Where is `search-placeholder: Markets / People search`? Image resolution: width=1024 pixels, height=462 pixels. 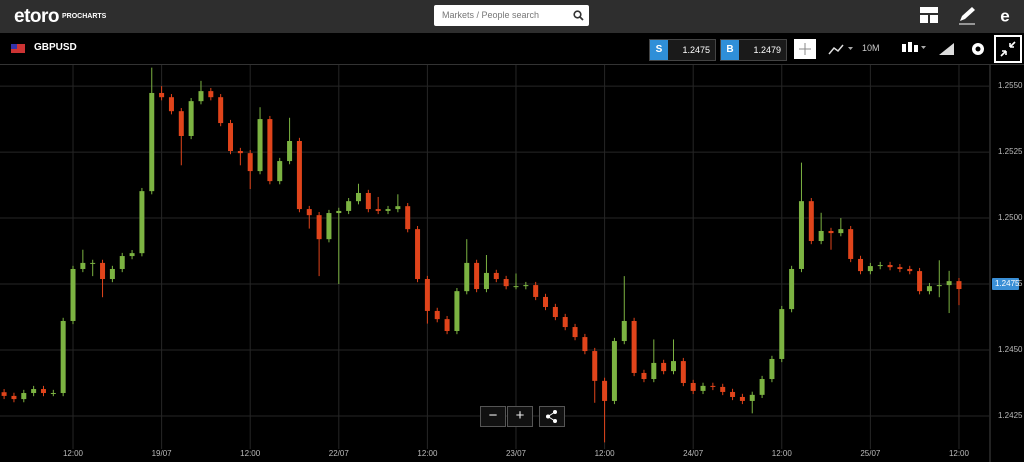 search-placeholder: Markets / People search is located at coordinates (491, 15).